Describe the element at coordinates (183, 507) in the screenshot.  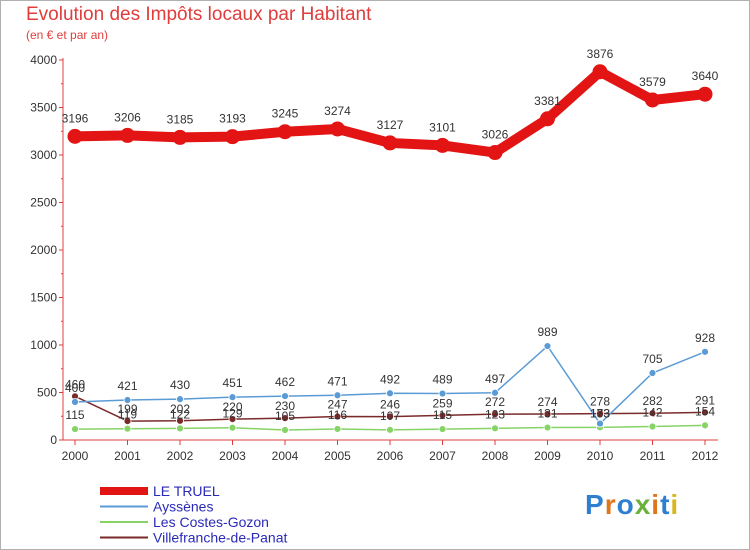
I see `legend-label: Ayssènes` at that location.